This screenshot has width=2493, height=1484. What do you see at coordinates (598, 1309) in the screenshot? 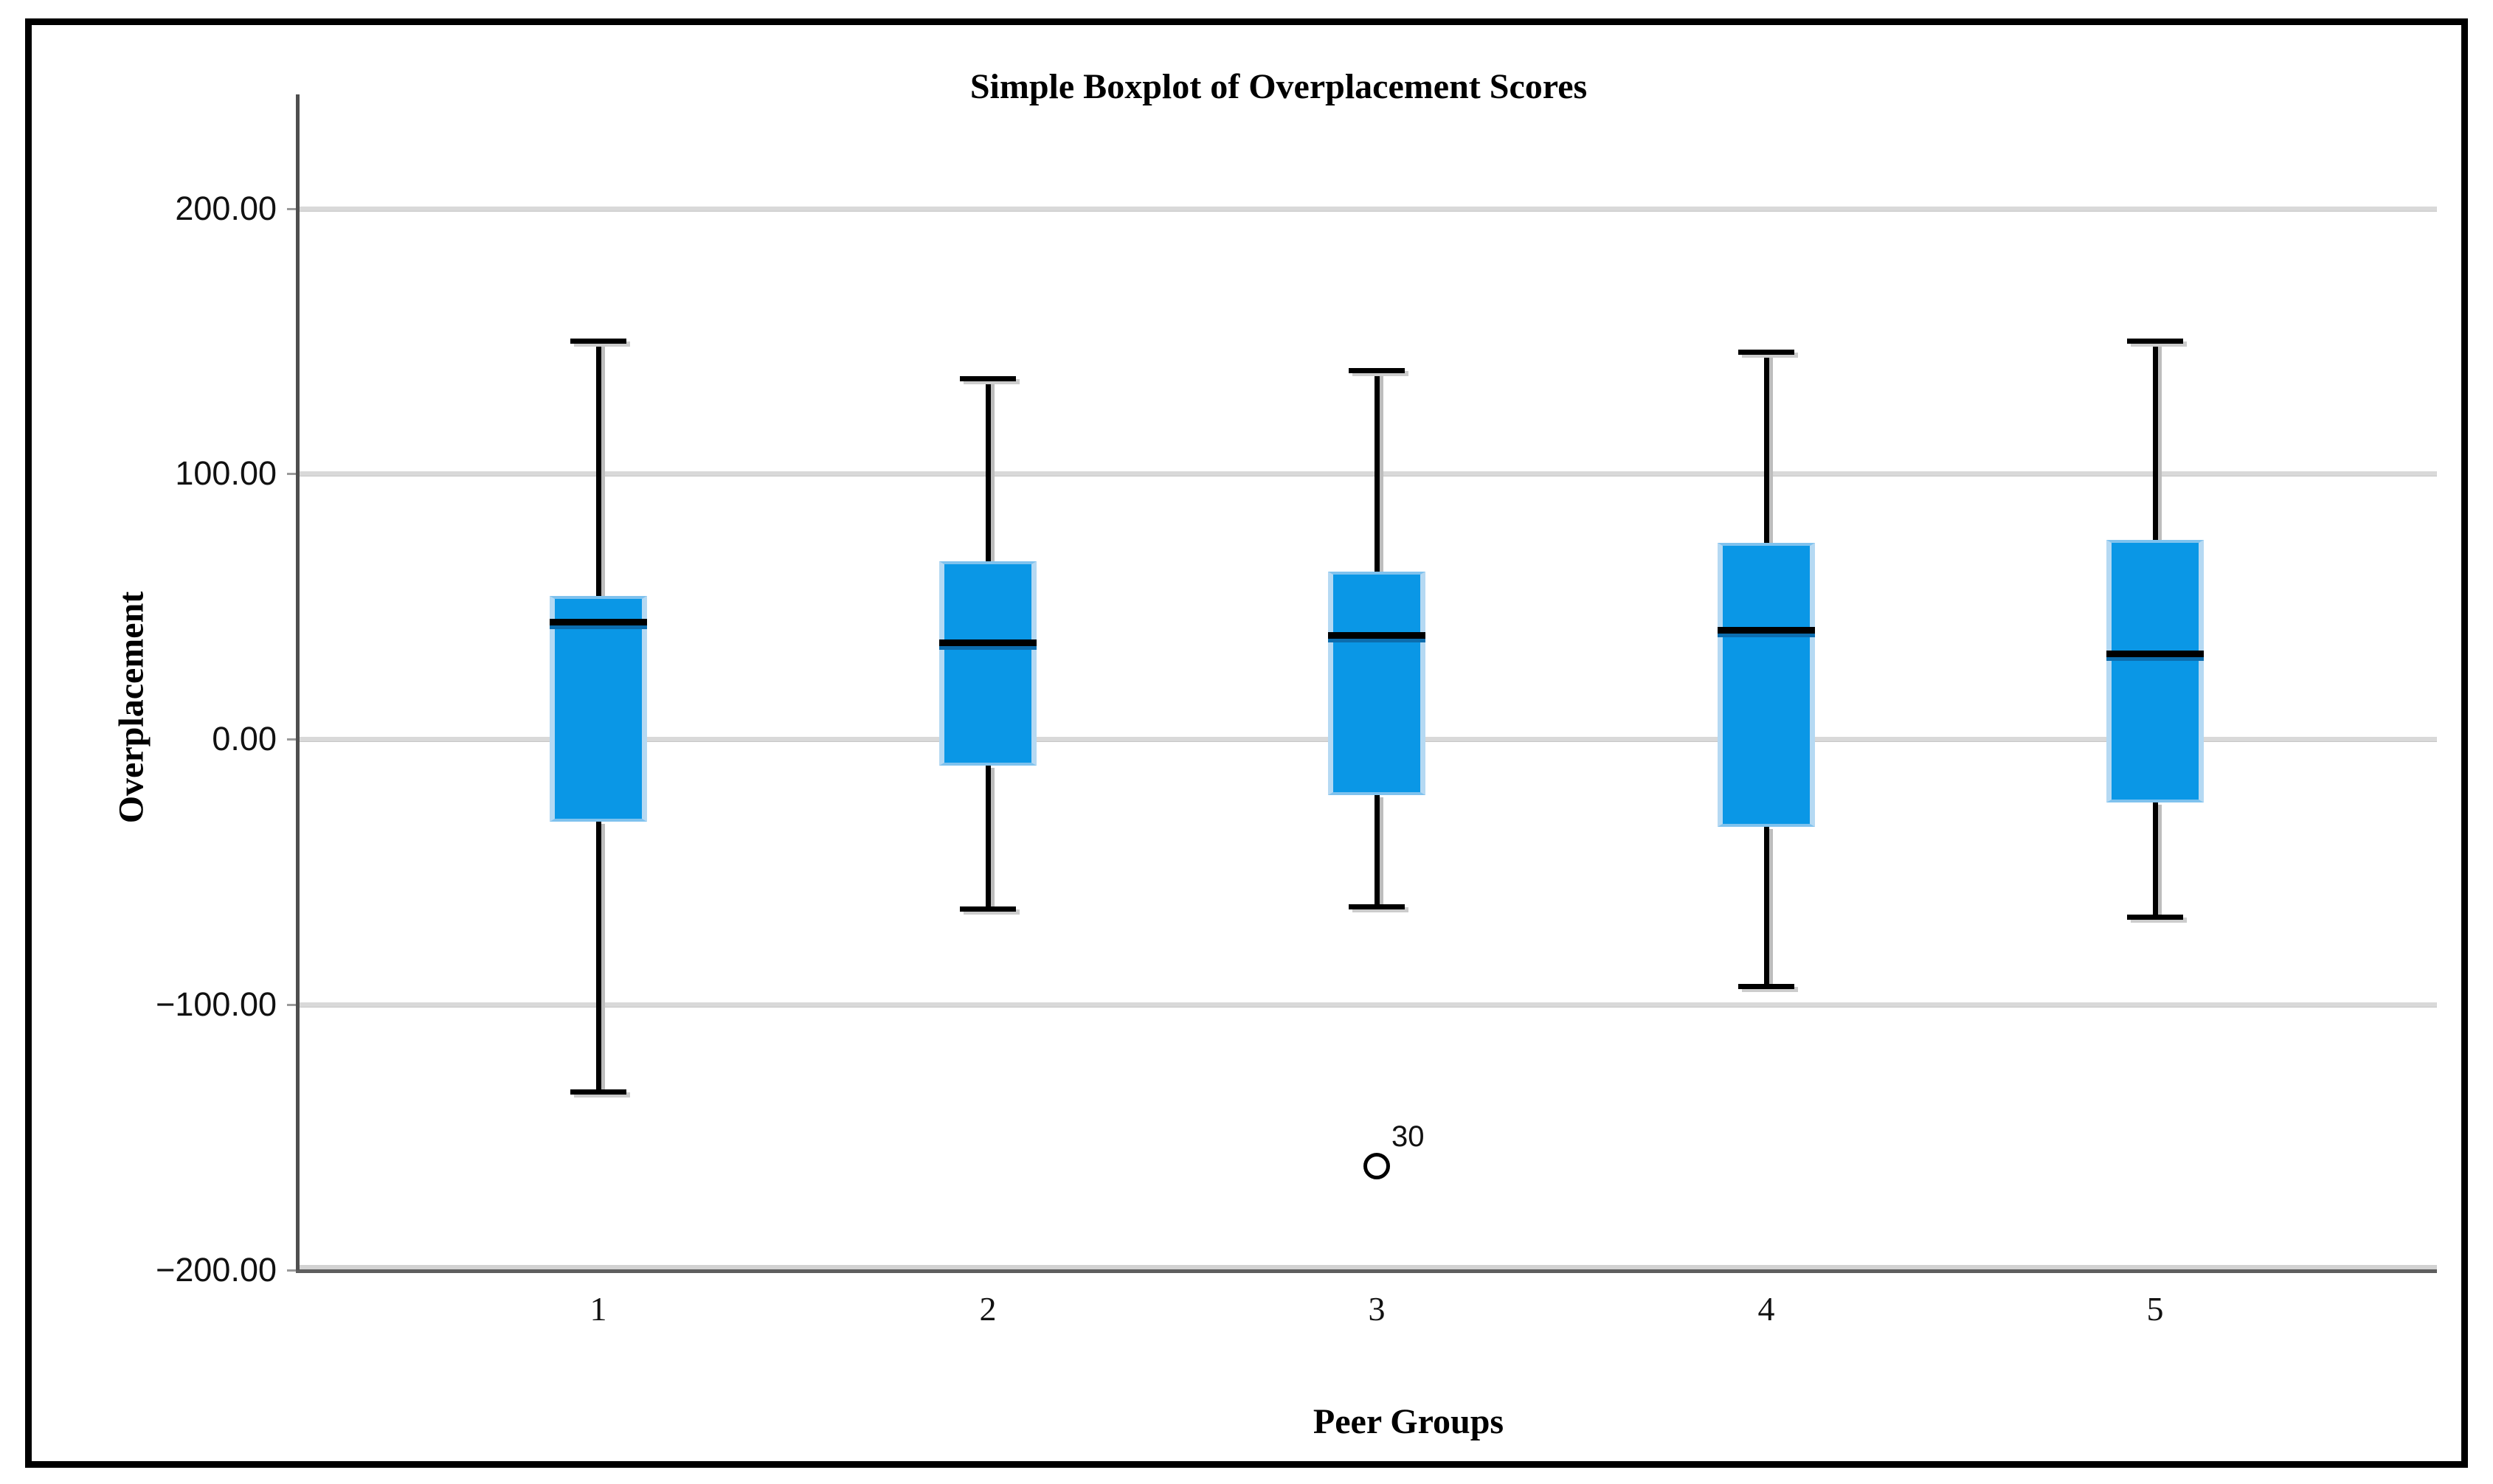
I see `x-category-label: 1` at bounding box center [598, 1309].